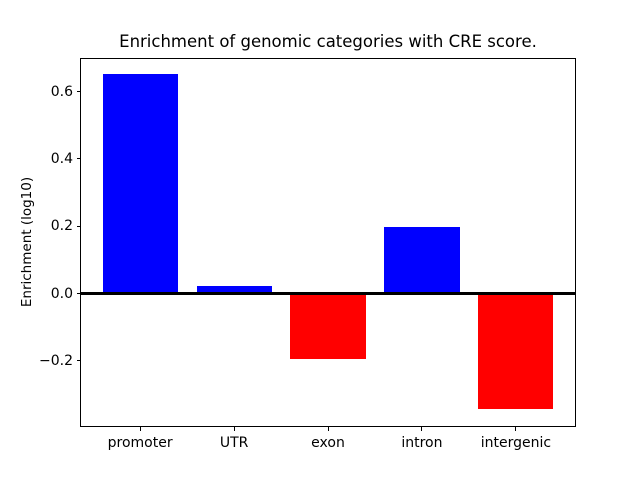  Describe the element at coordinates (61, 91) in the screenshot. I see `y-tick-label: 0.6` at that location.